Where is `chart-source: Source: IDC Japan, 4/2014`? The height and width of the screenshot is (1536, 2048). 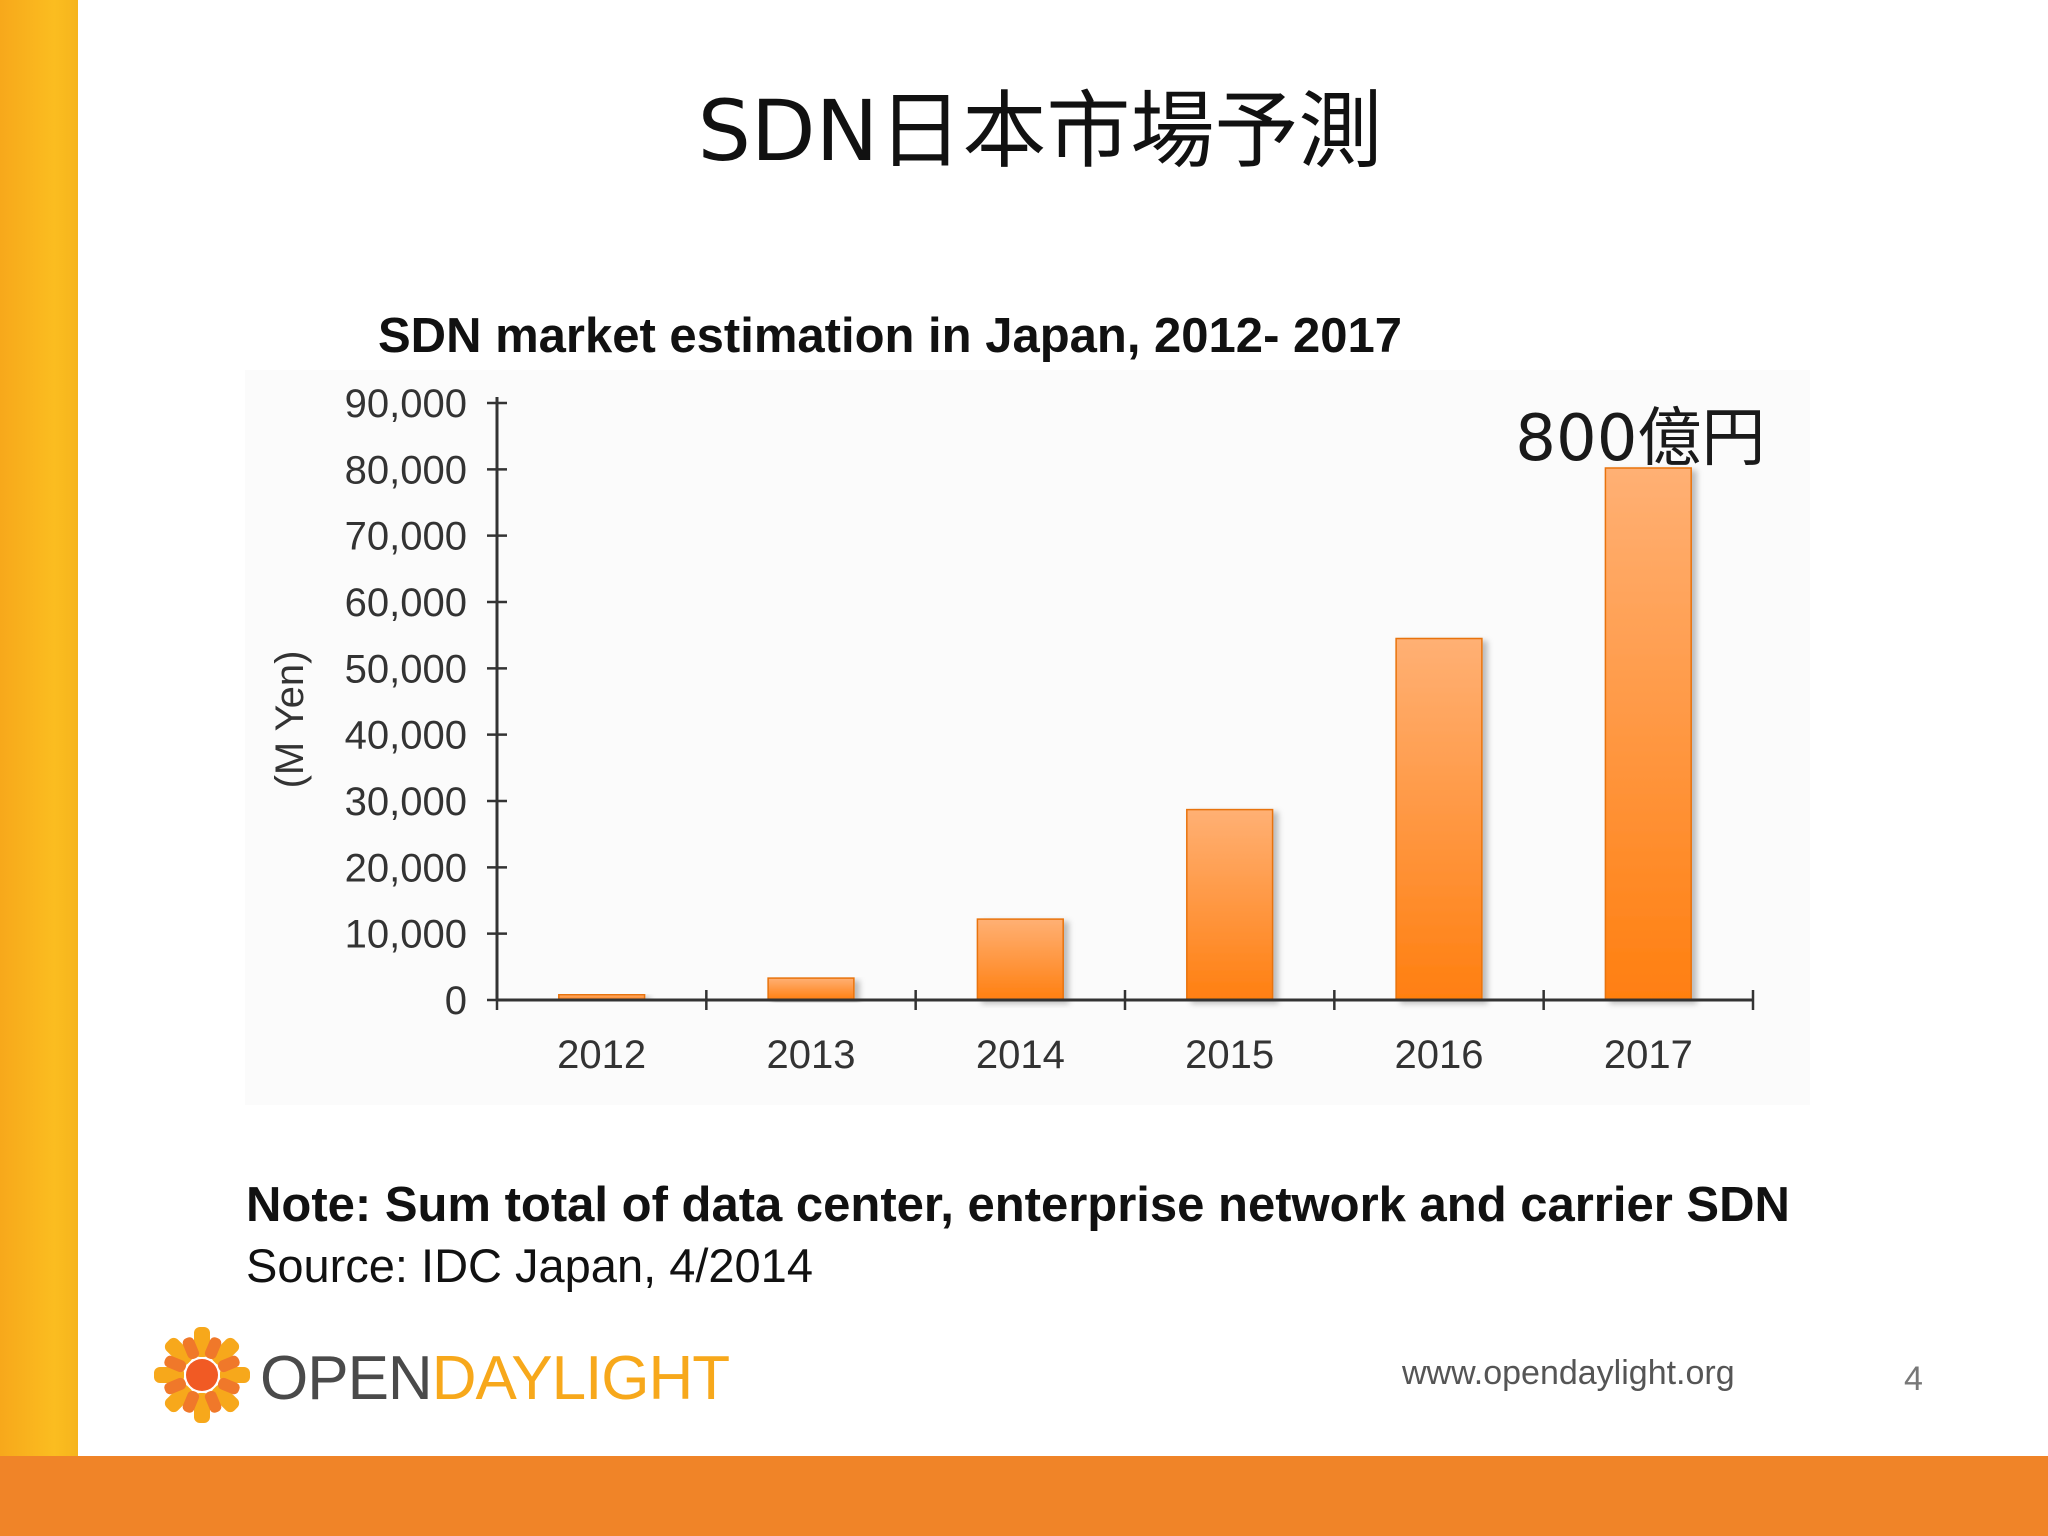
chart-source: Source: IDC Japan, 4/2014 is located at coordinates (529, 1265).